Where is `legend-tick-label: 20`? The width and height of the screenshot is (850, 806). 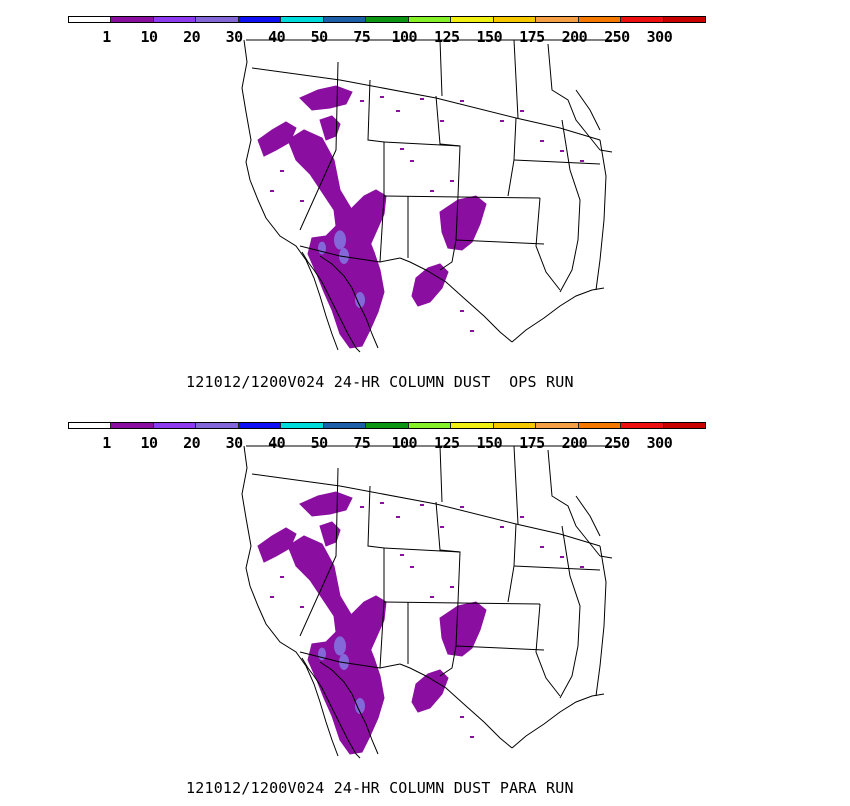
legend-tick-label: 20 is located at coordinates (192, 443).